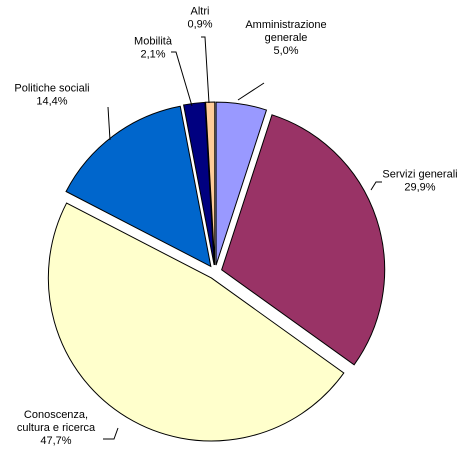  Describe the element at coordinates (210, 183) in the screenshot. I see `pie-slice-altri` at that location.